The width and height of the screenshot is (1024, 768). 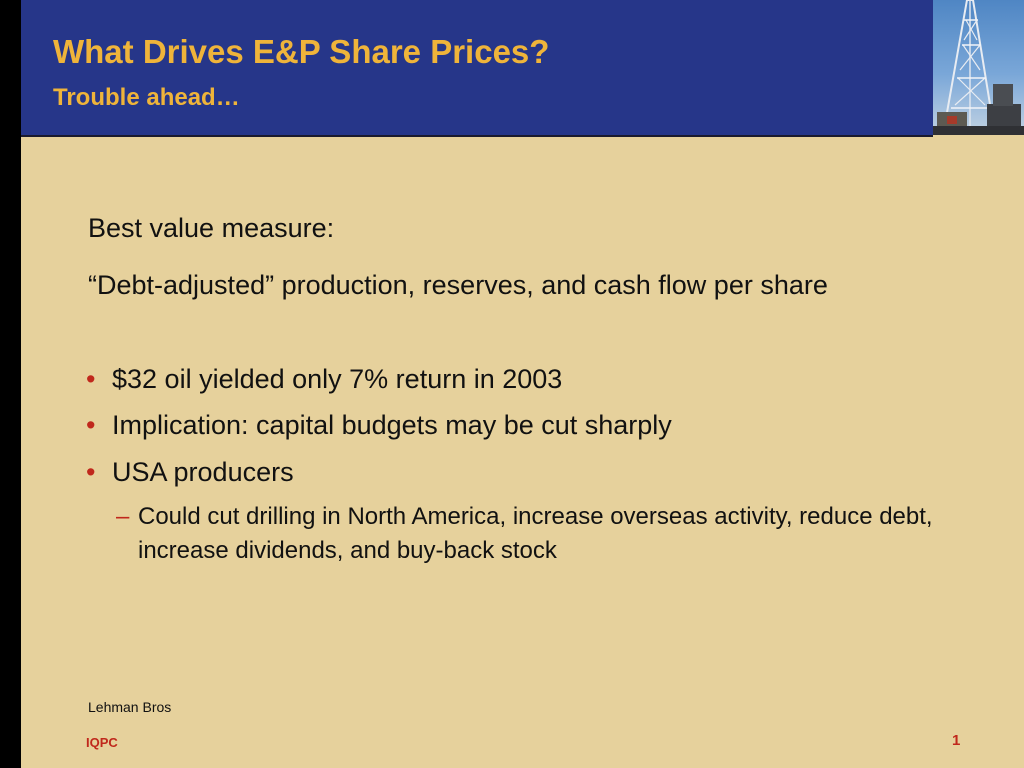 I want to click on bullet-item: • $32 oil yielded only 7% return in 2003, so click(x=324, y=379).